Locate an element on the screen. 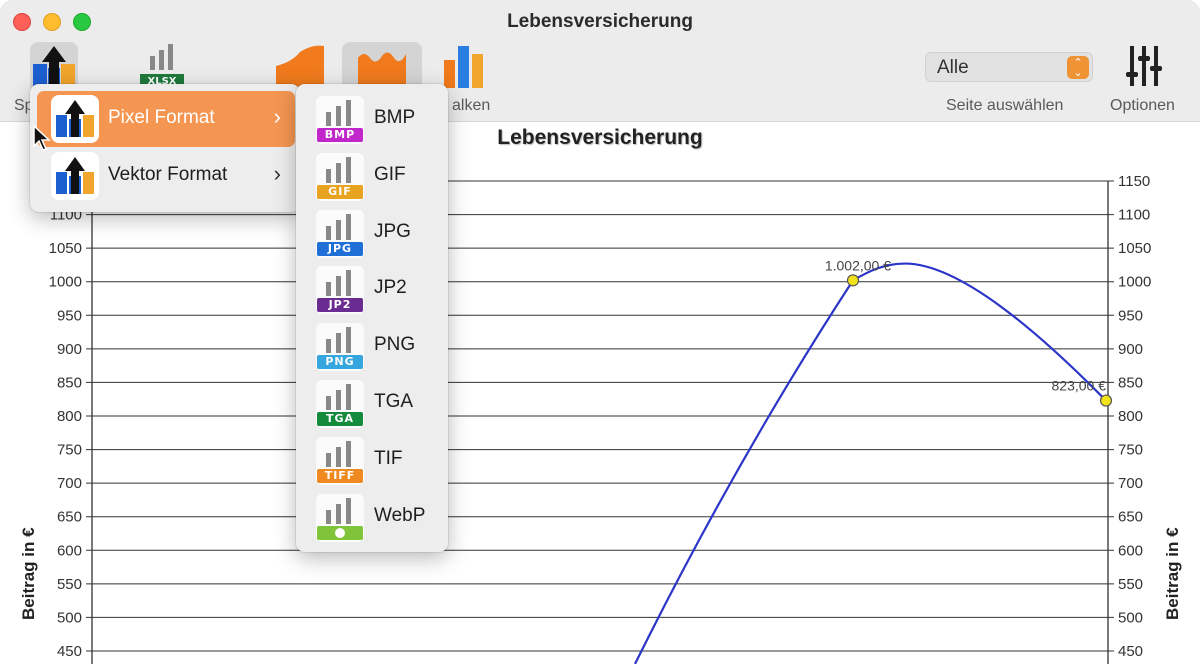 This screenshot has width=1200, height=664. pixel-format-icon is located at coordinates (75, 119).